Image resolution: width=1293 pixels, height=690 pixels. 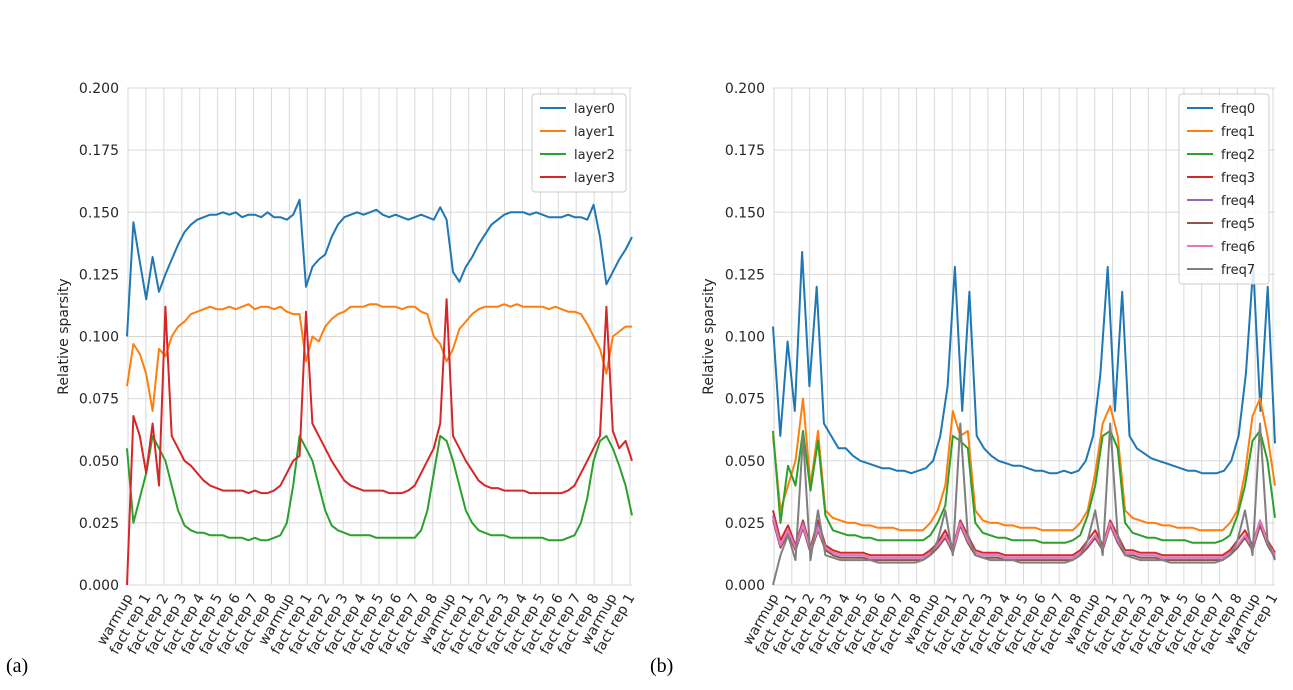 What do you see at coordinates (1238, 224) in the screenshot?
I see `legend-label: freq5` at bounding box center [1238, 224].